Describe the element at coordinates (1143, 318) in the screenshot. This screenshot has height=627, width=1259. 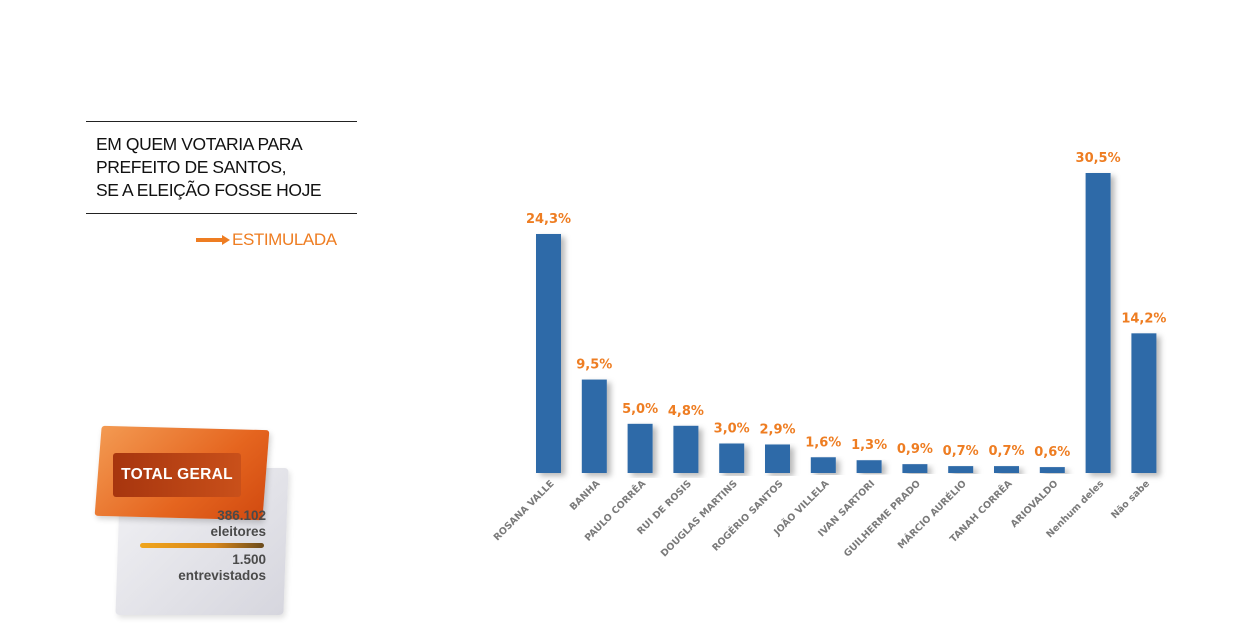
I see `data-label: 14,2%` at that location.